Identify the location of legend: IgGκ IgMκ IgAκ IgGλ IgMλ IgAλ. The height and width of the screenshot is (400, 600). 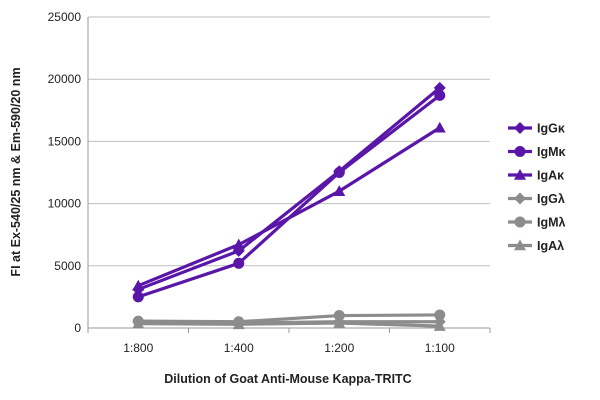
(537, 187).